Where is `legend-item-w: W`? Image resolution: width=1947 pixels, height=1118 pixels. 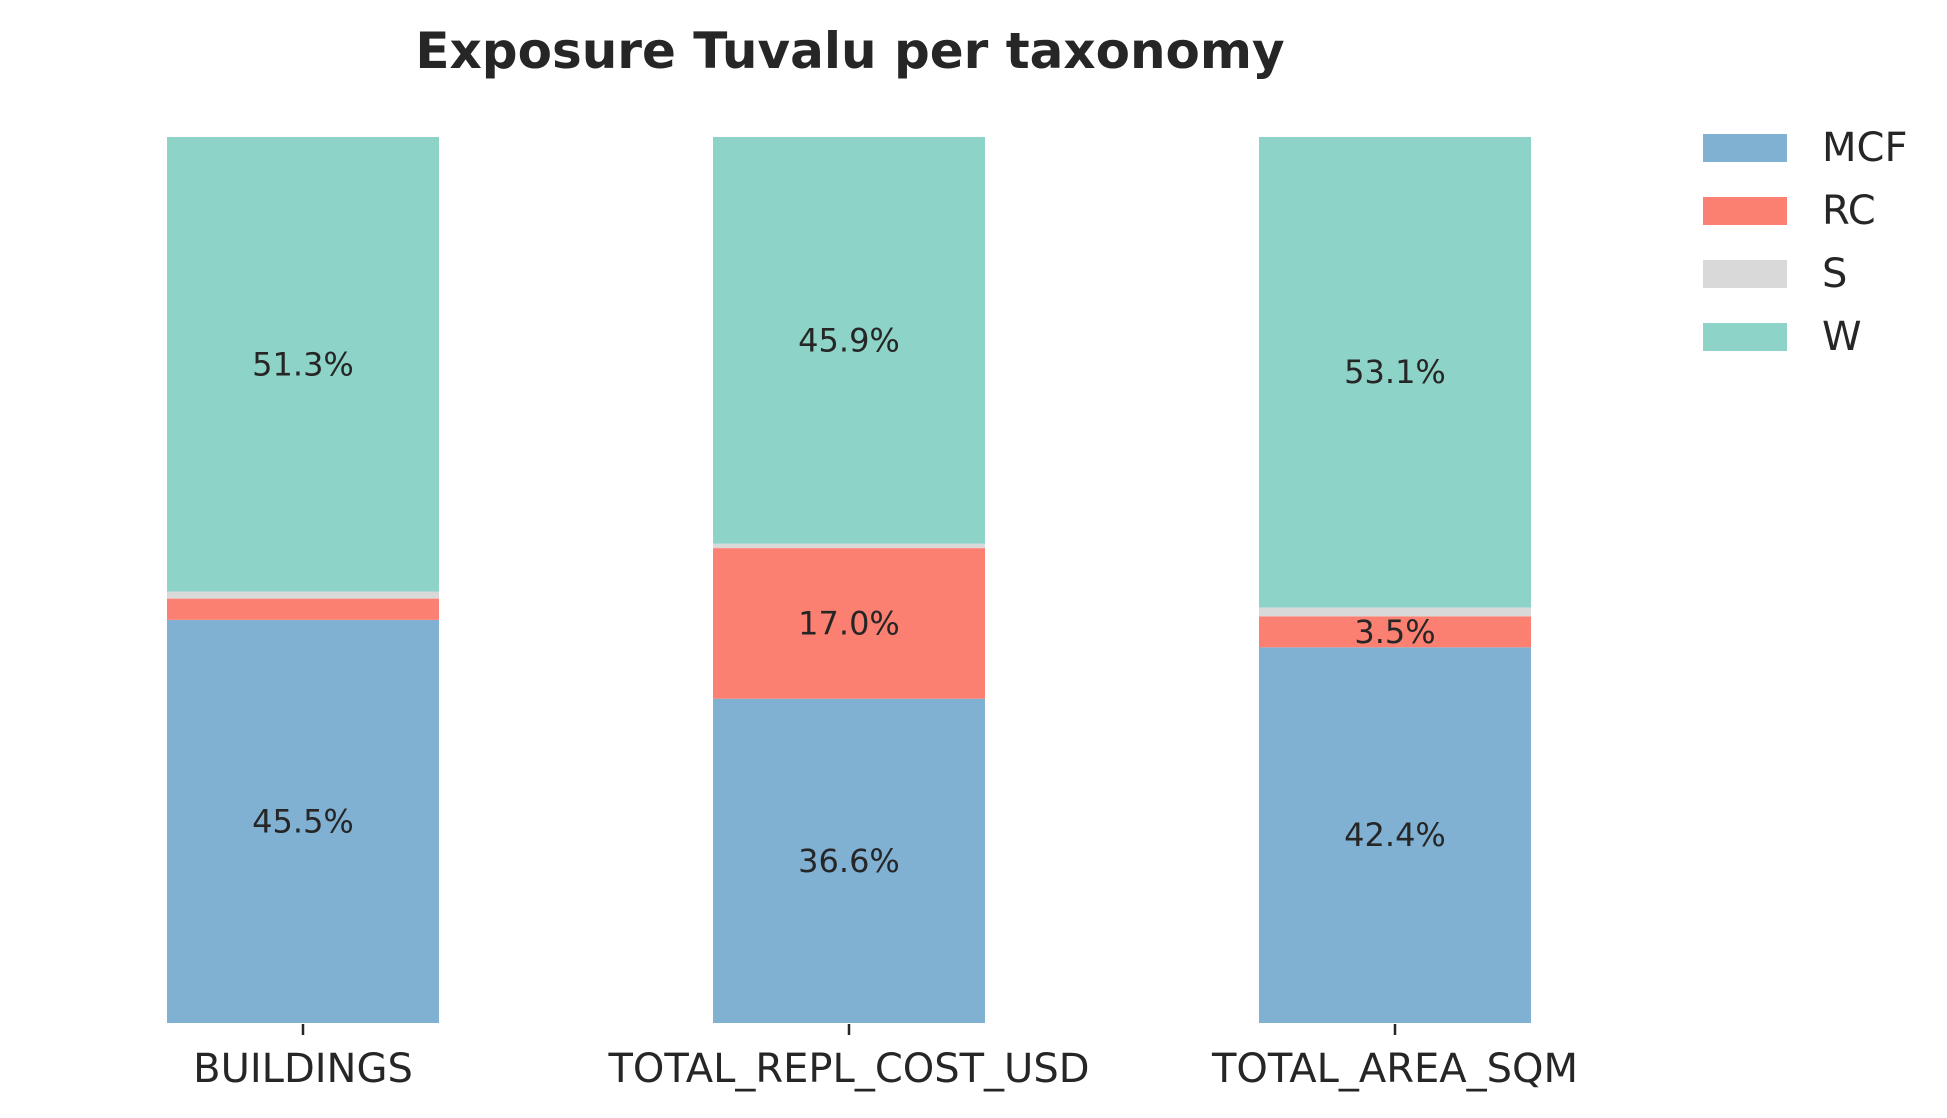
legend-item-w: W is located at coordinates (1782, 337).